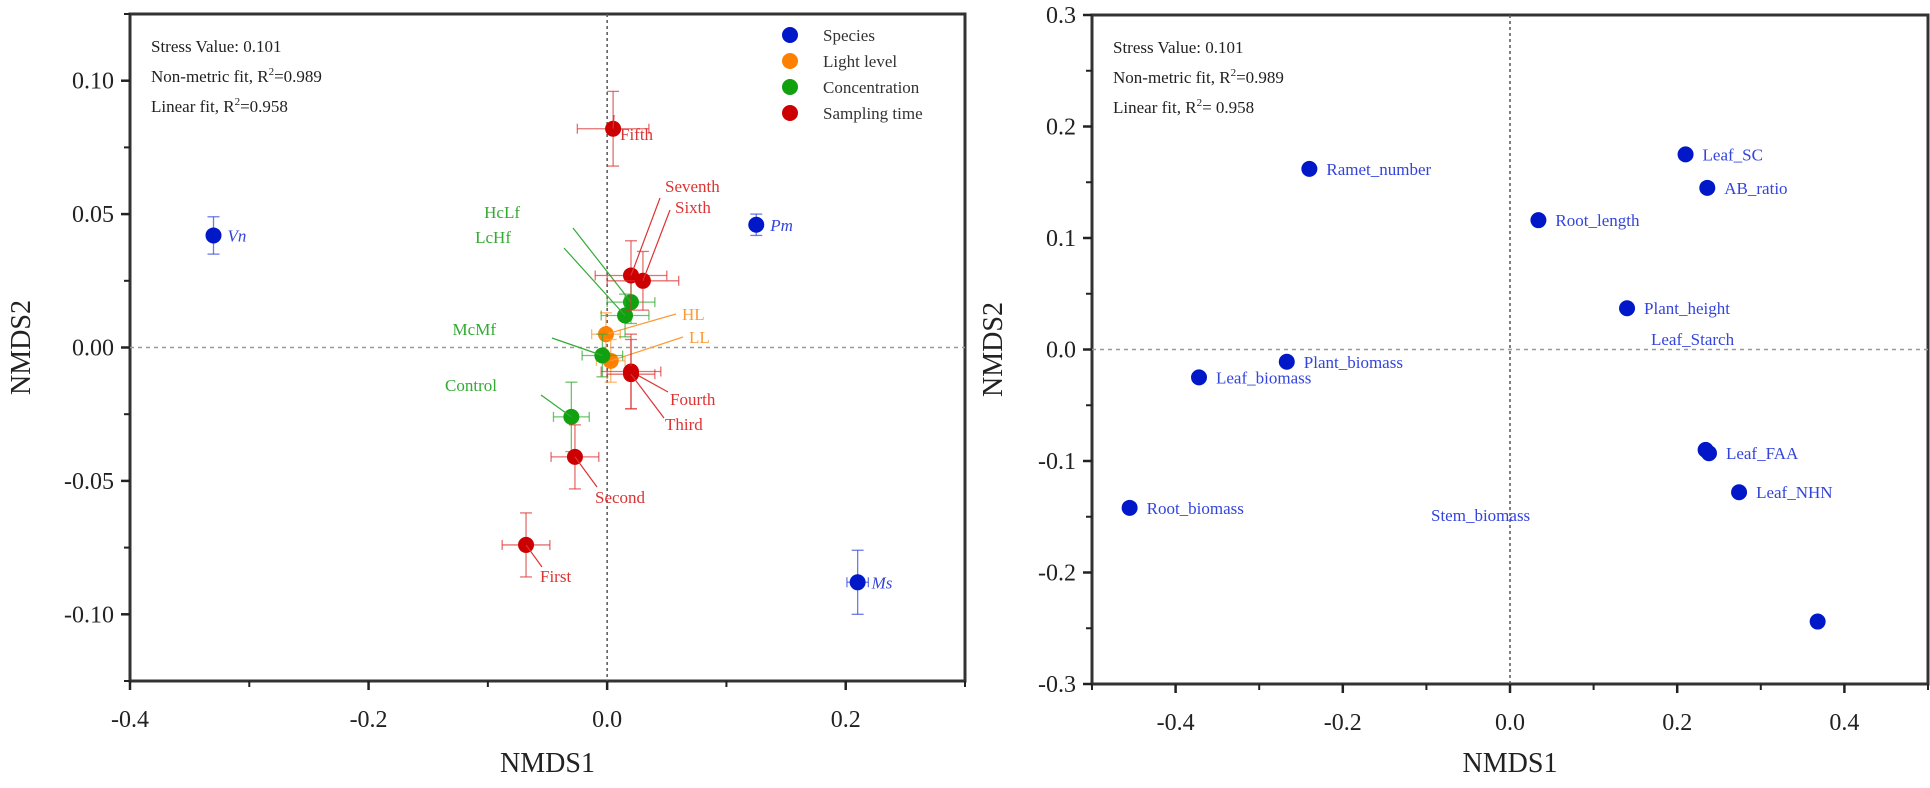  I want to click on data-point: Control, so click(517, 414).